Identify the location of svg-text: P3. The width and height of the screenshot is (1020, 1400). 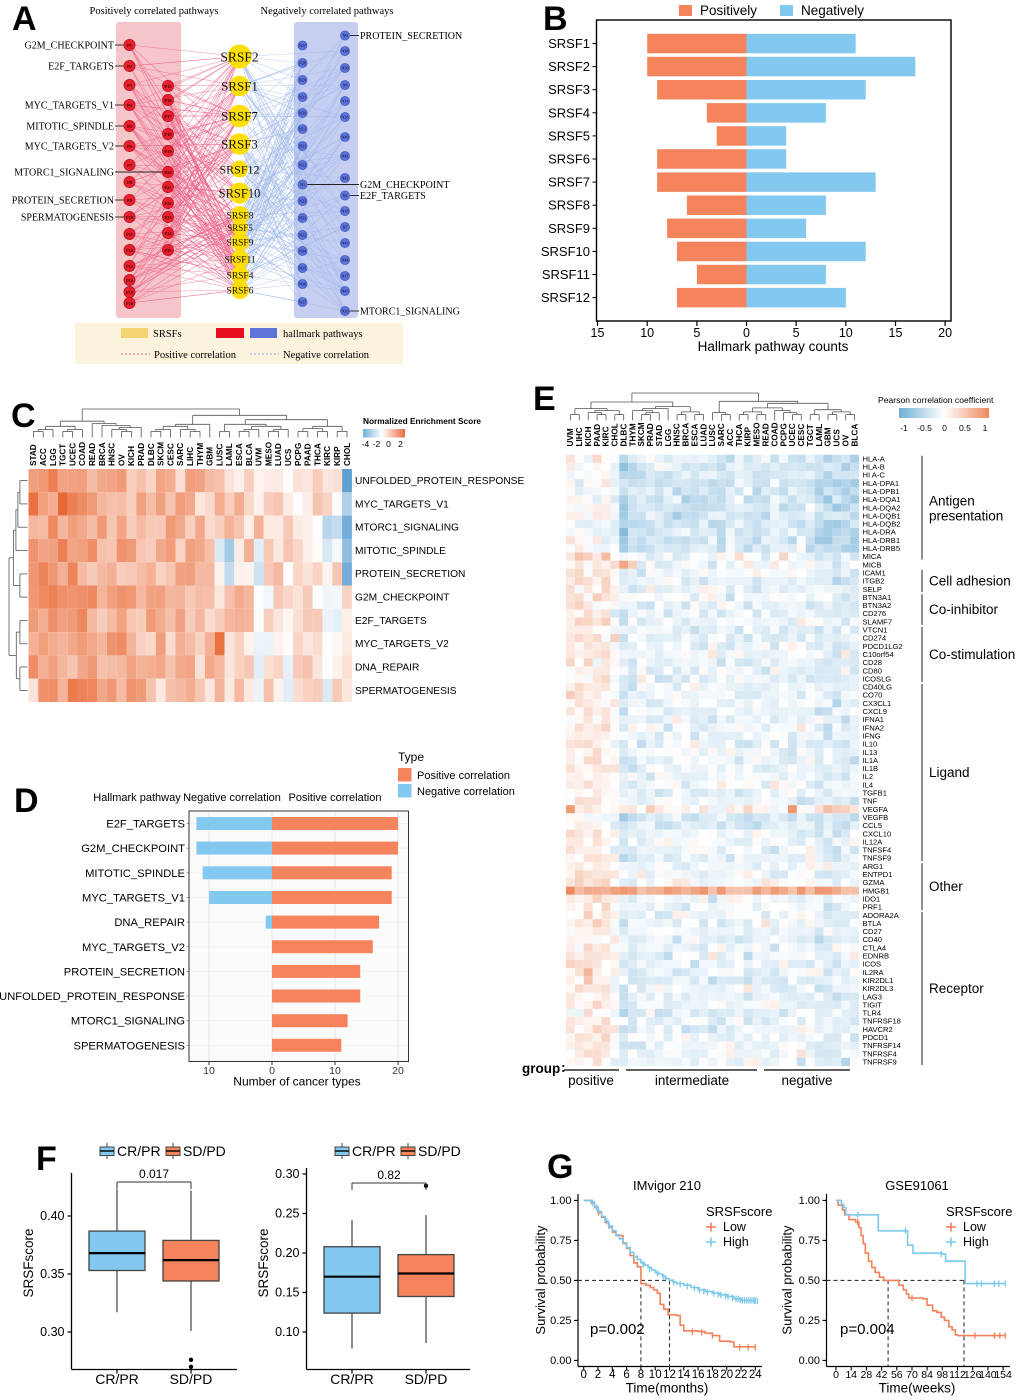
(130, 85).